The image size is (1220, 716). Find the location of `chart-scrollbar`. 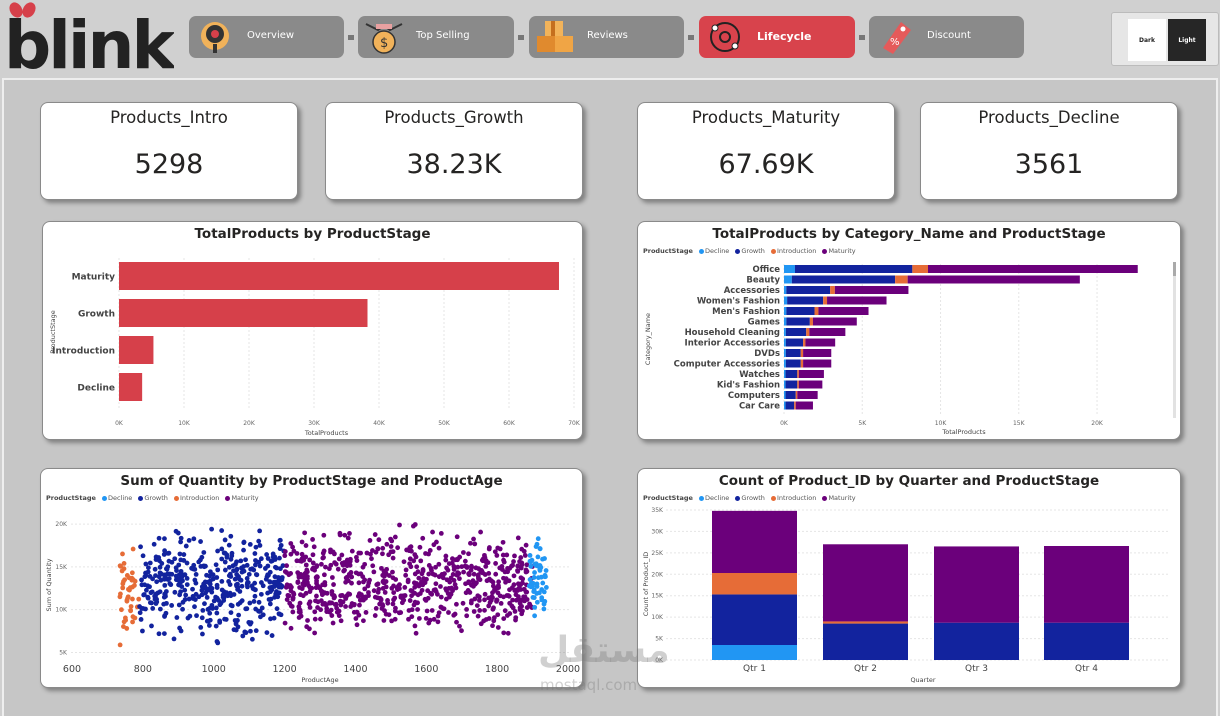

chart-scrollbar is located at coordinates (1174, 340).